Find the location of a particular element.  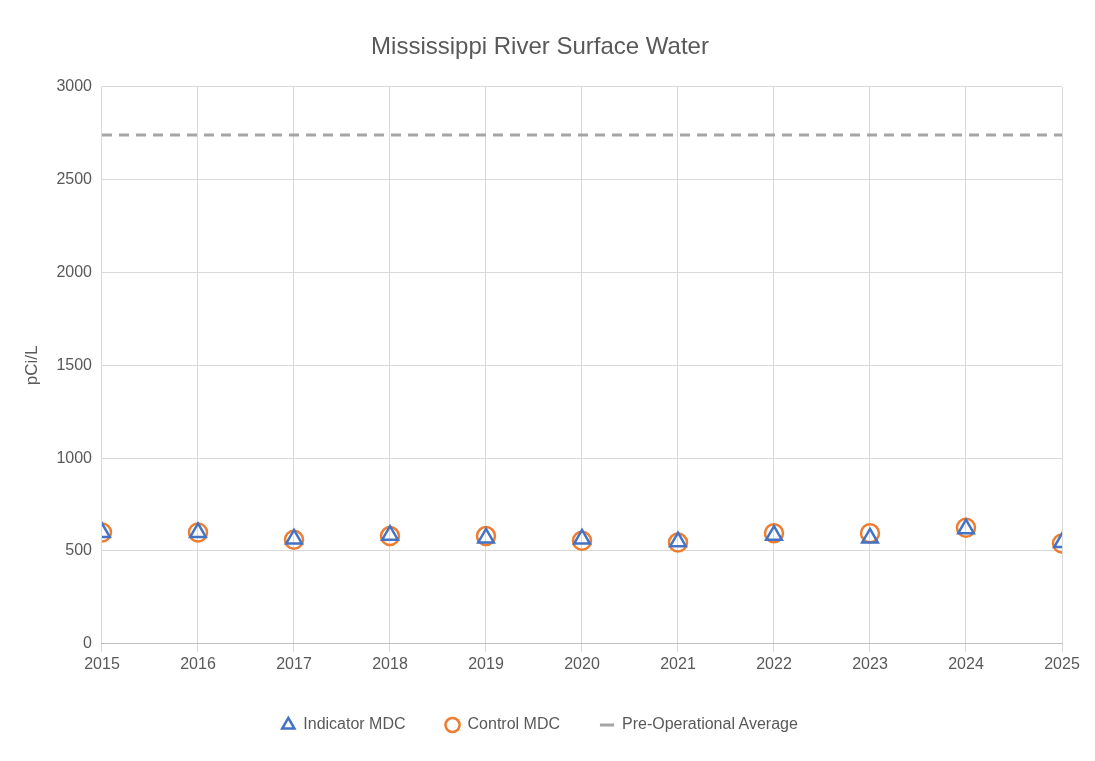

y-tick-label: 2000 is located at coordinates (74, 271).